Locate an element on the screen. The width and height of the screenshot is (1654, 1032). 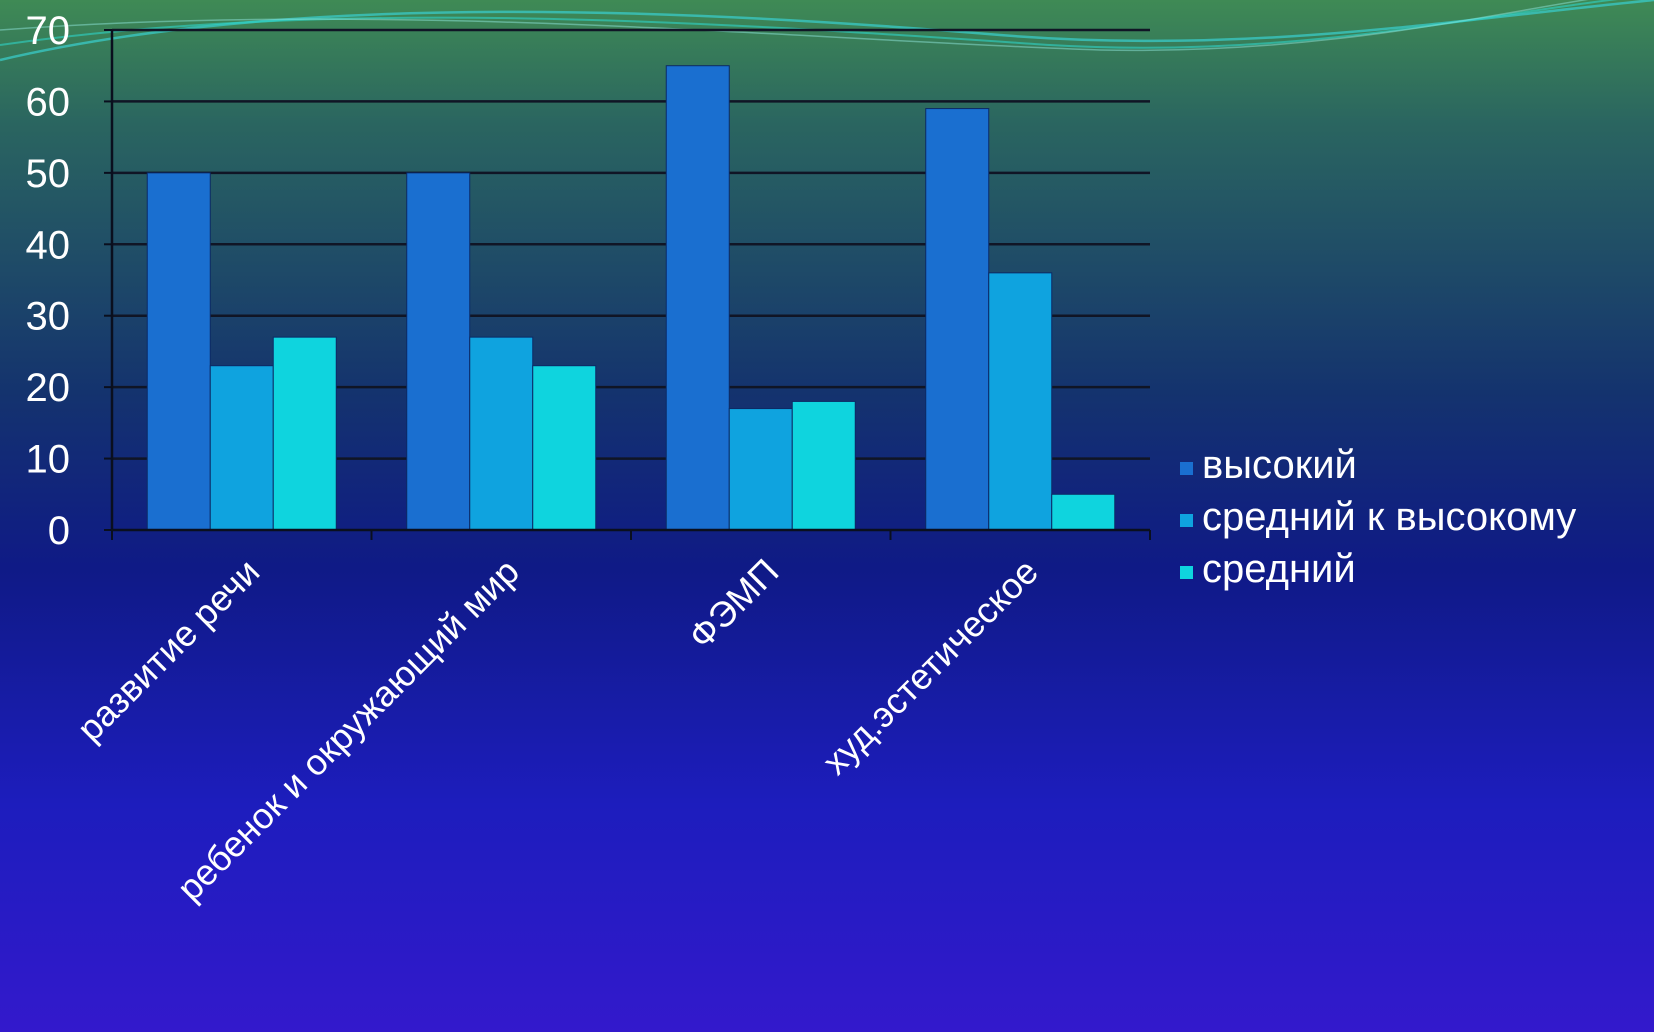
legend-label: высокий is located at coordinates (1279, 465).